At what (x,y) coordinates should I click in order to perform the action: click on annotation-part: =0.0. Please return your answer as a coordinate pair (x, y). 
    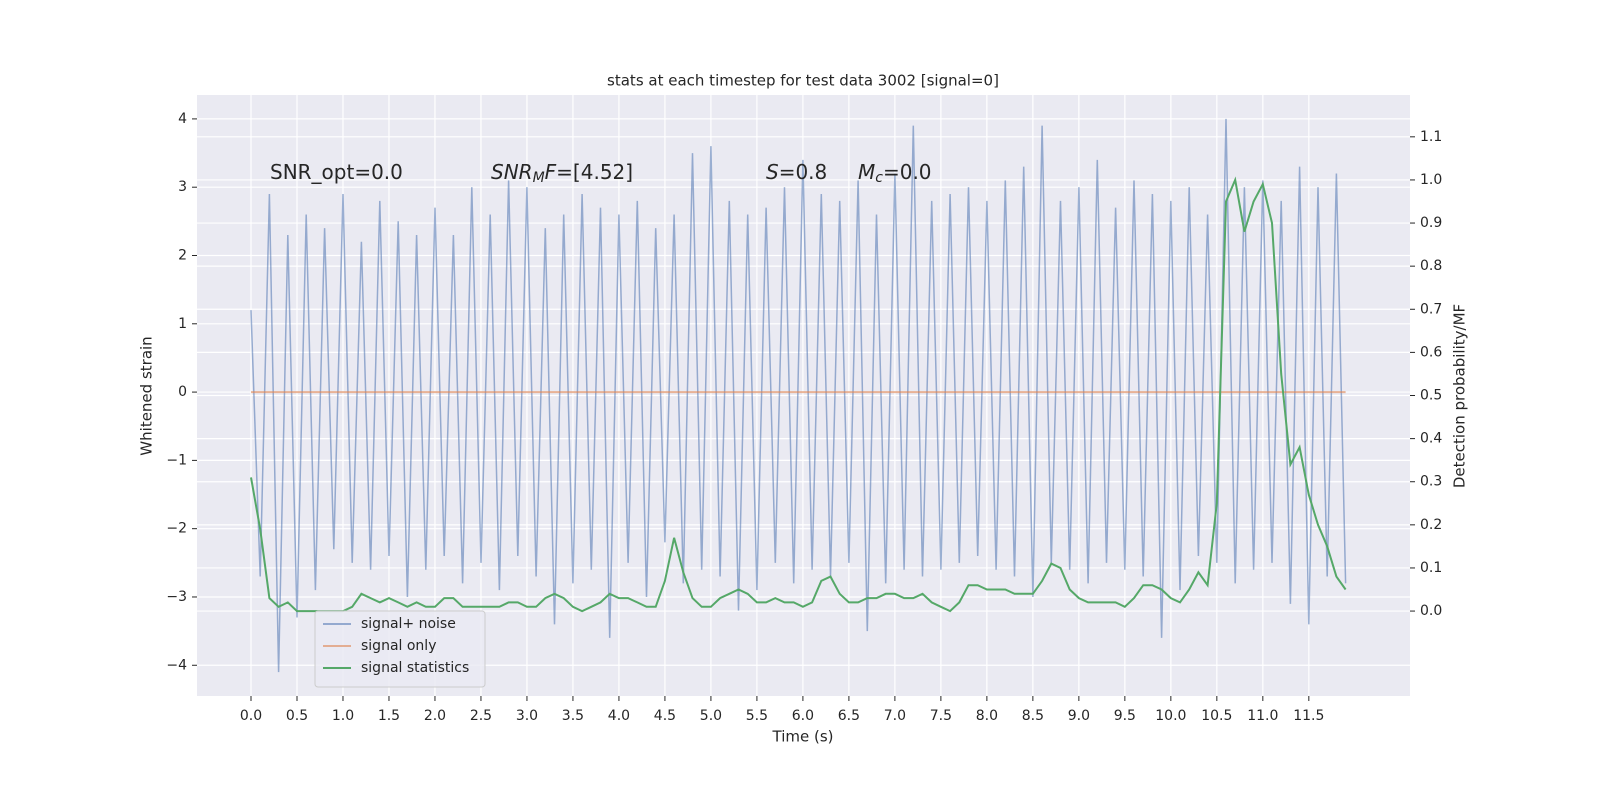
    Looking at the image, I should click on (907, 172).